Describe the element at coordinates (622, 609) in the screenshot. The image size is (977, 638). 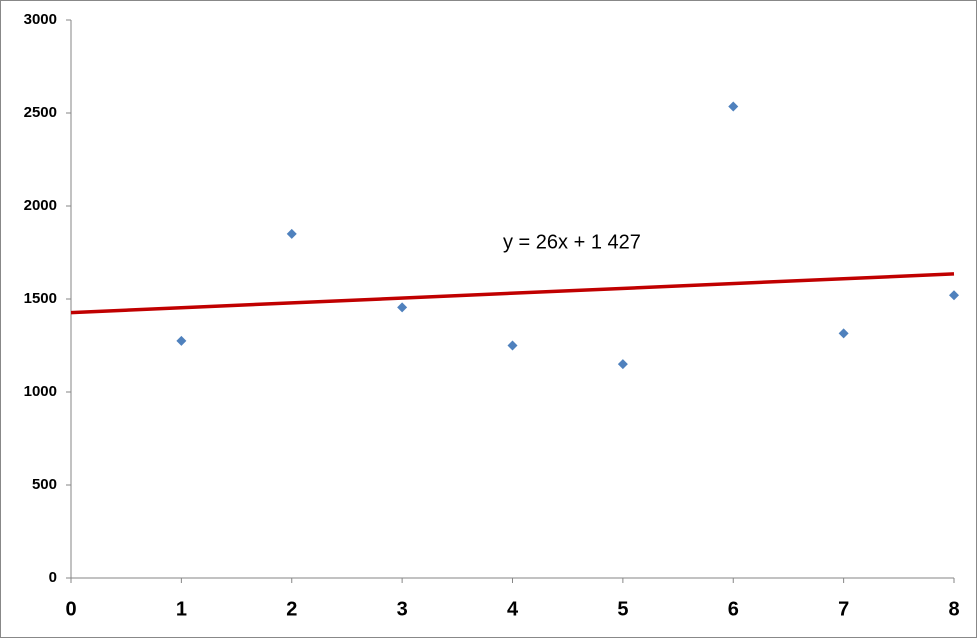
I see `x-tick-label: 5` at that location.